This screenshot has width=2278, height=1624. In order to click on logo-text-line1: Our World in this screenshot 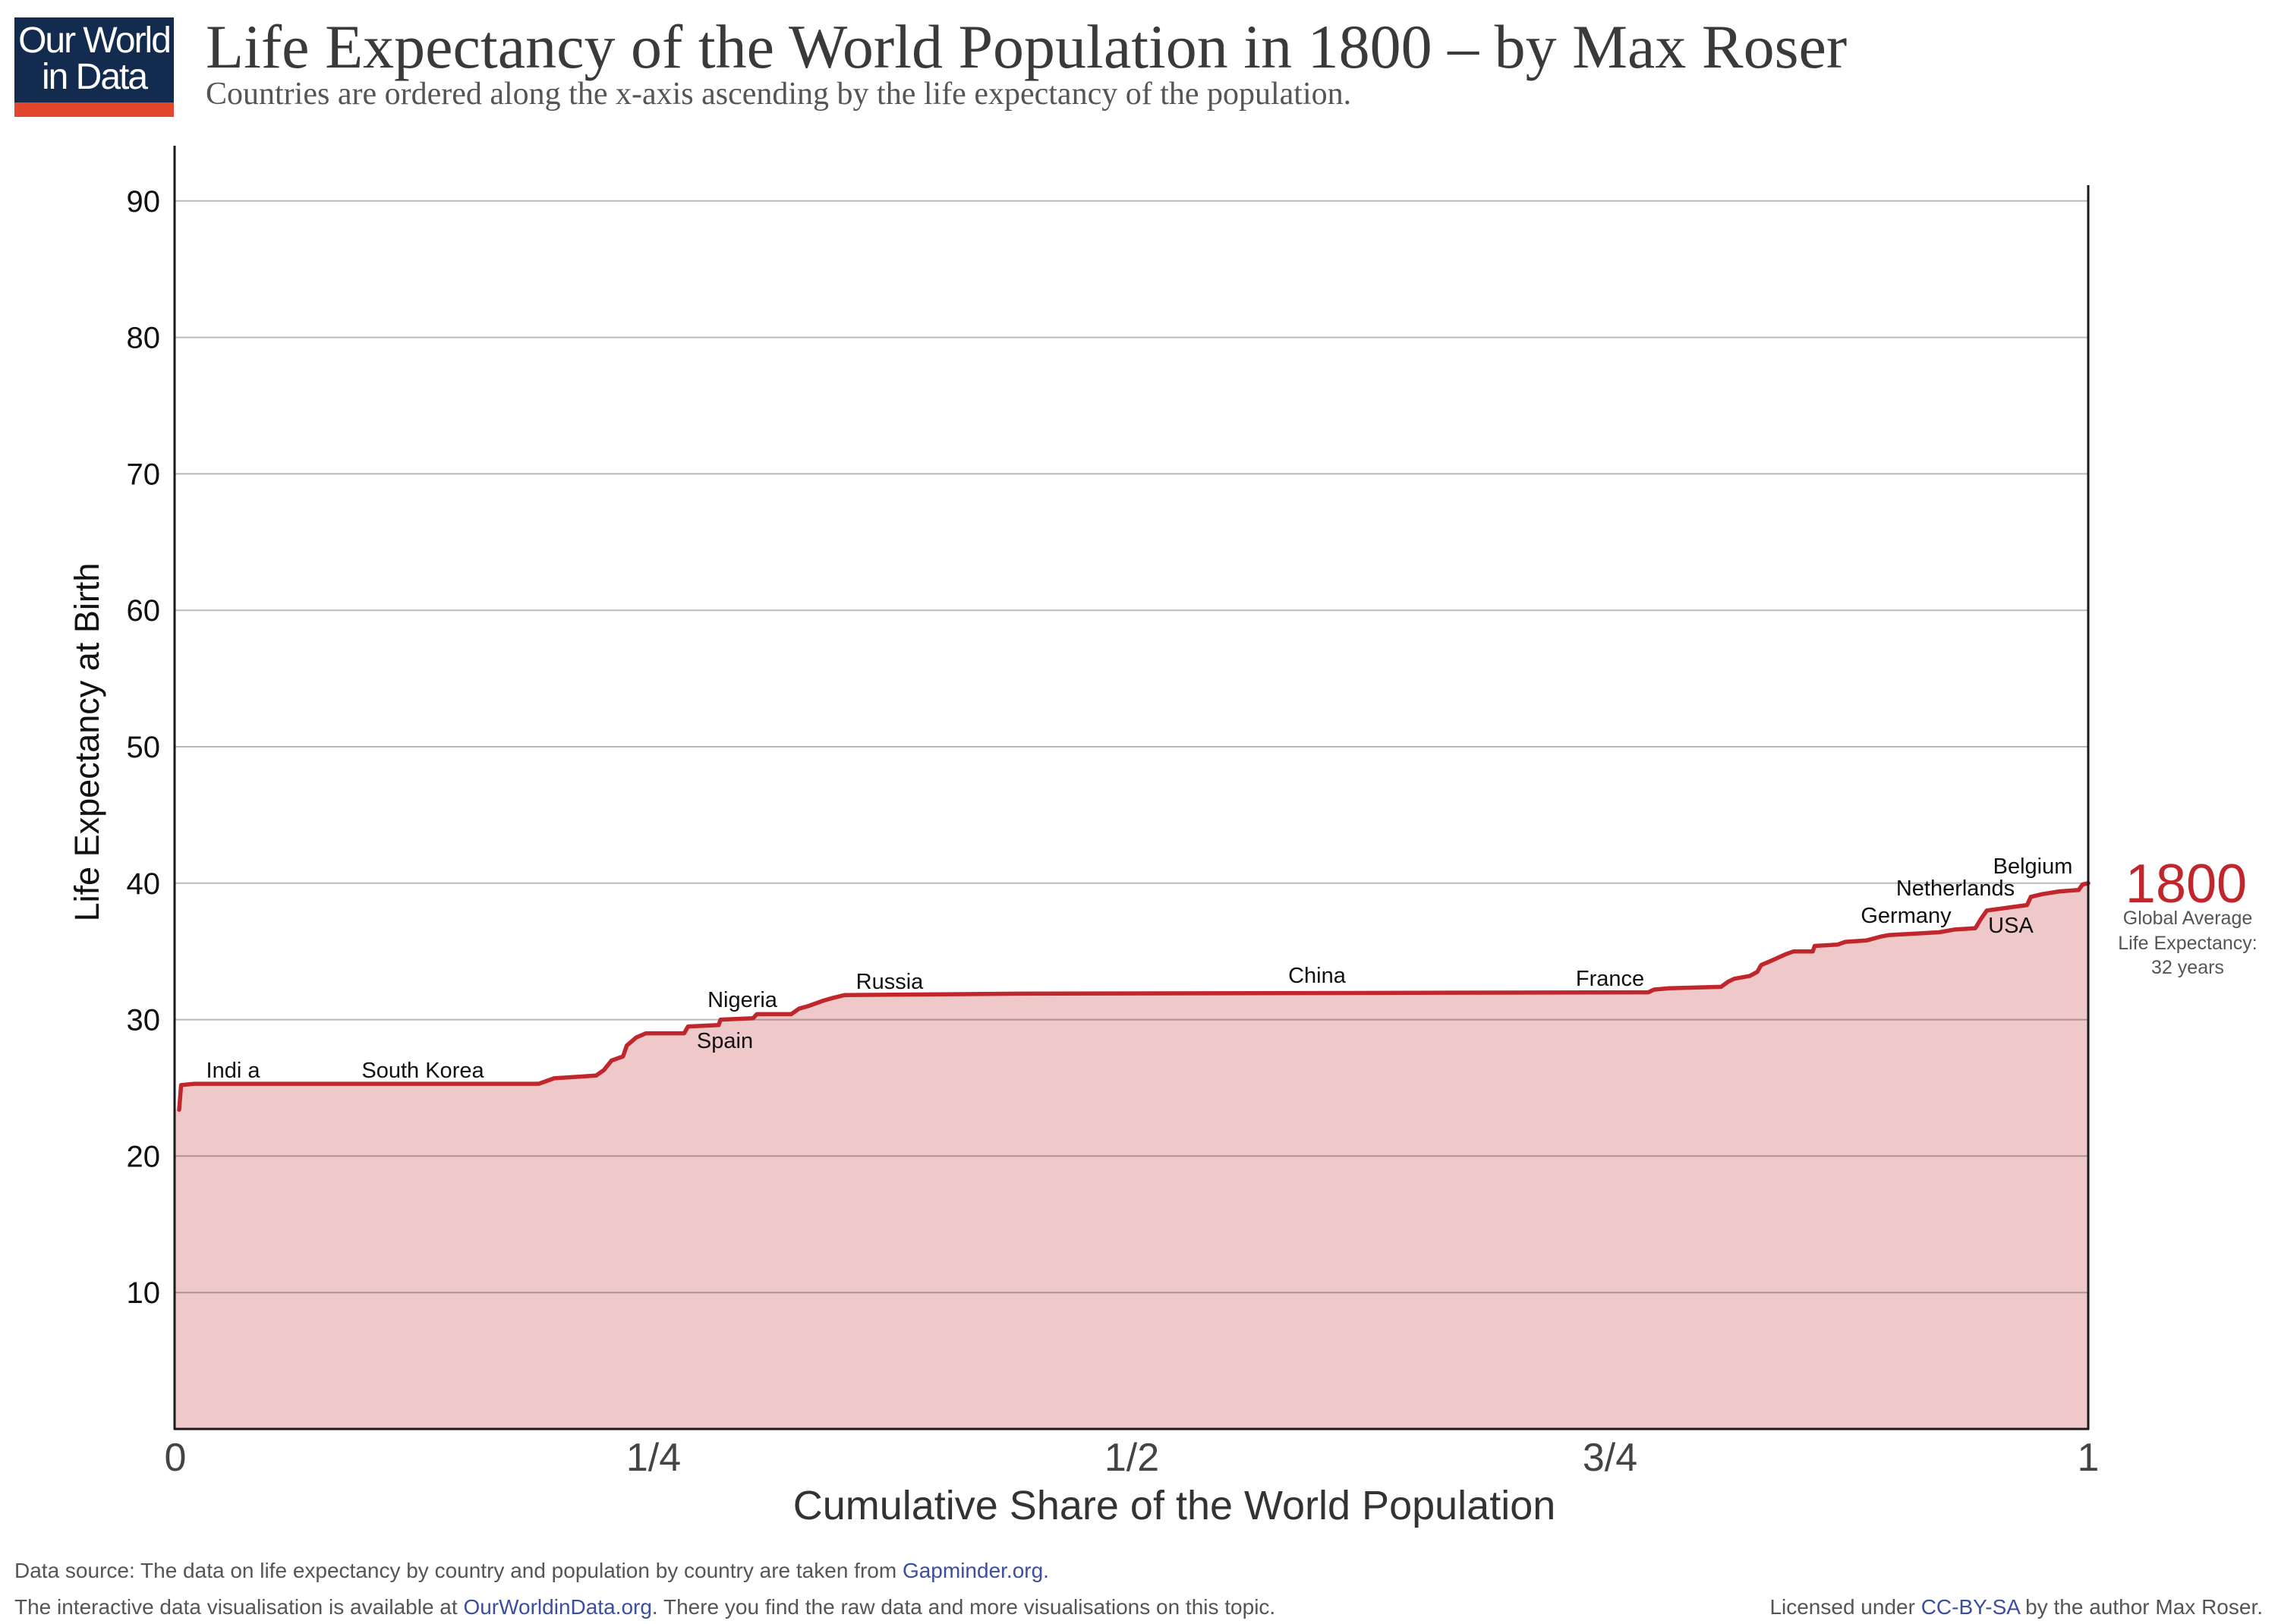, I will do `click(95, 40)`.